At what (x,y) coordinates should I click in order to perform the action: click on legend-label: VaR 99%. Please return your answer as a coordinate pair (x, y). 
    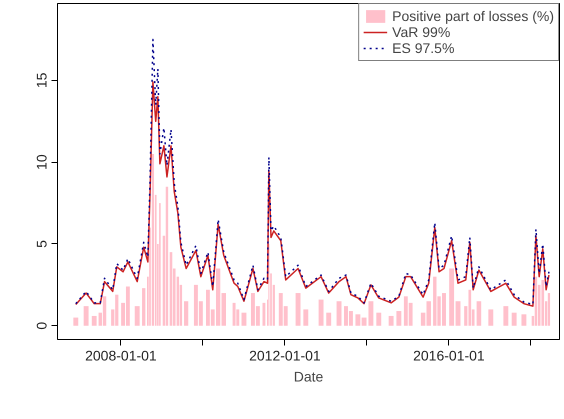
    Looking at the image, I should click on (421, 32).